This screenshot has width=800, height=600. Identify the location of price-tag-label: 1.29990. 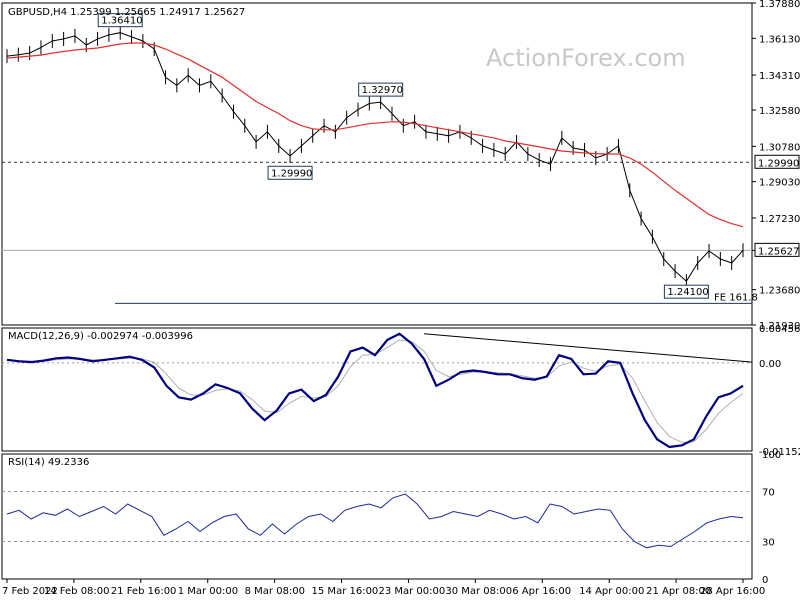
(778, 163).